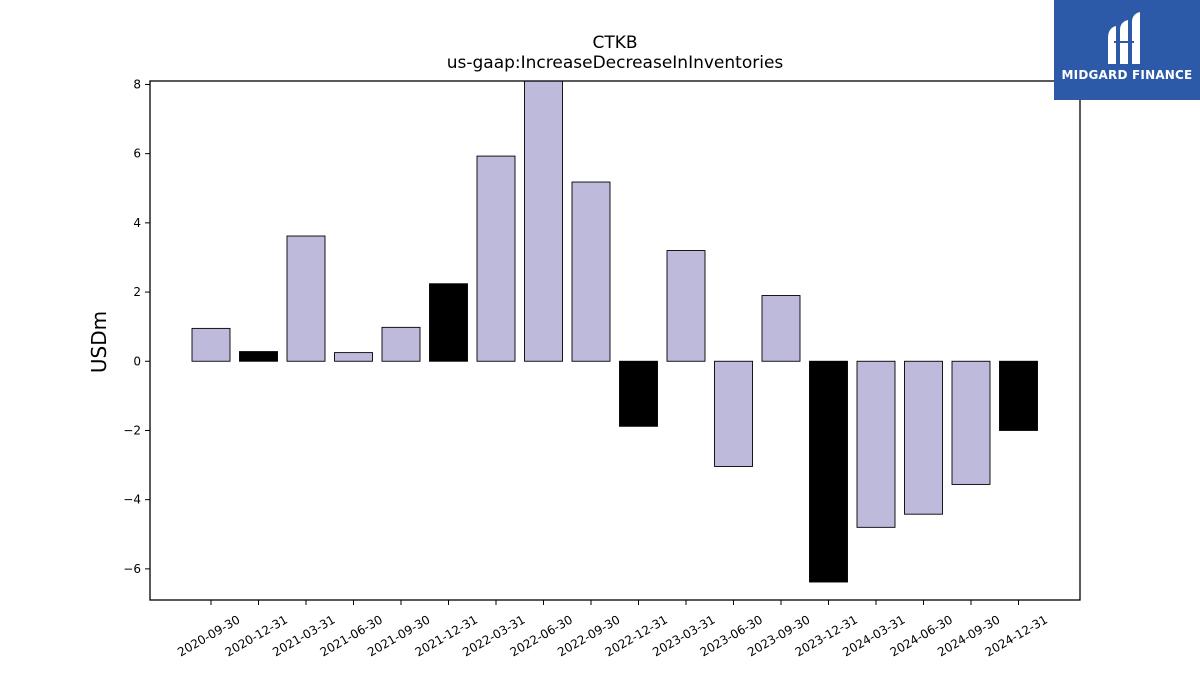 The height and width of the screenshot is (675, 1200). I want to click on y-tick-label: 4, so click(137, 223).